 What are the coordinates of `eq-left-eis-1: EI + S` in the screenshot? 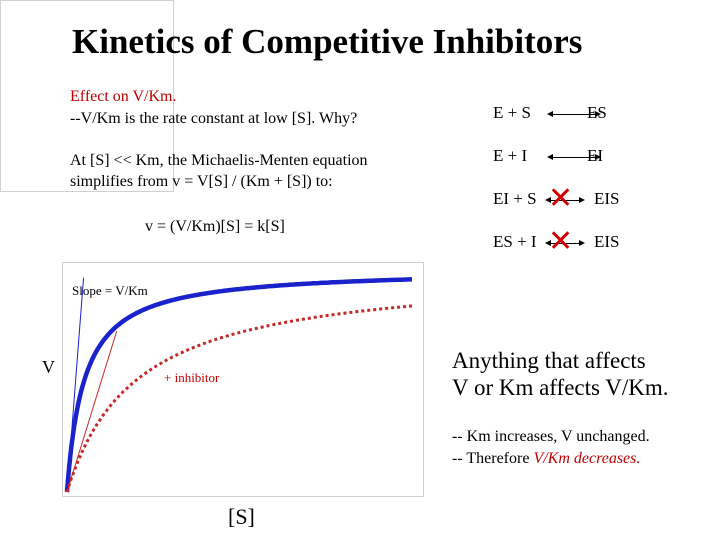 It's located at (515, 198).